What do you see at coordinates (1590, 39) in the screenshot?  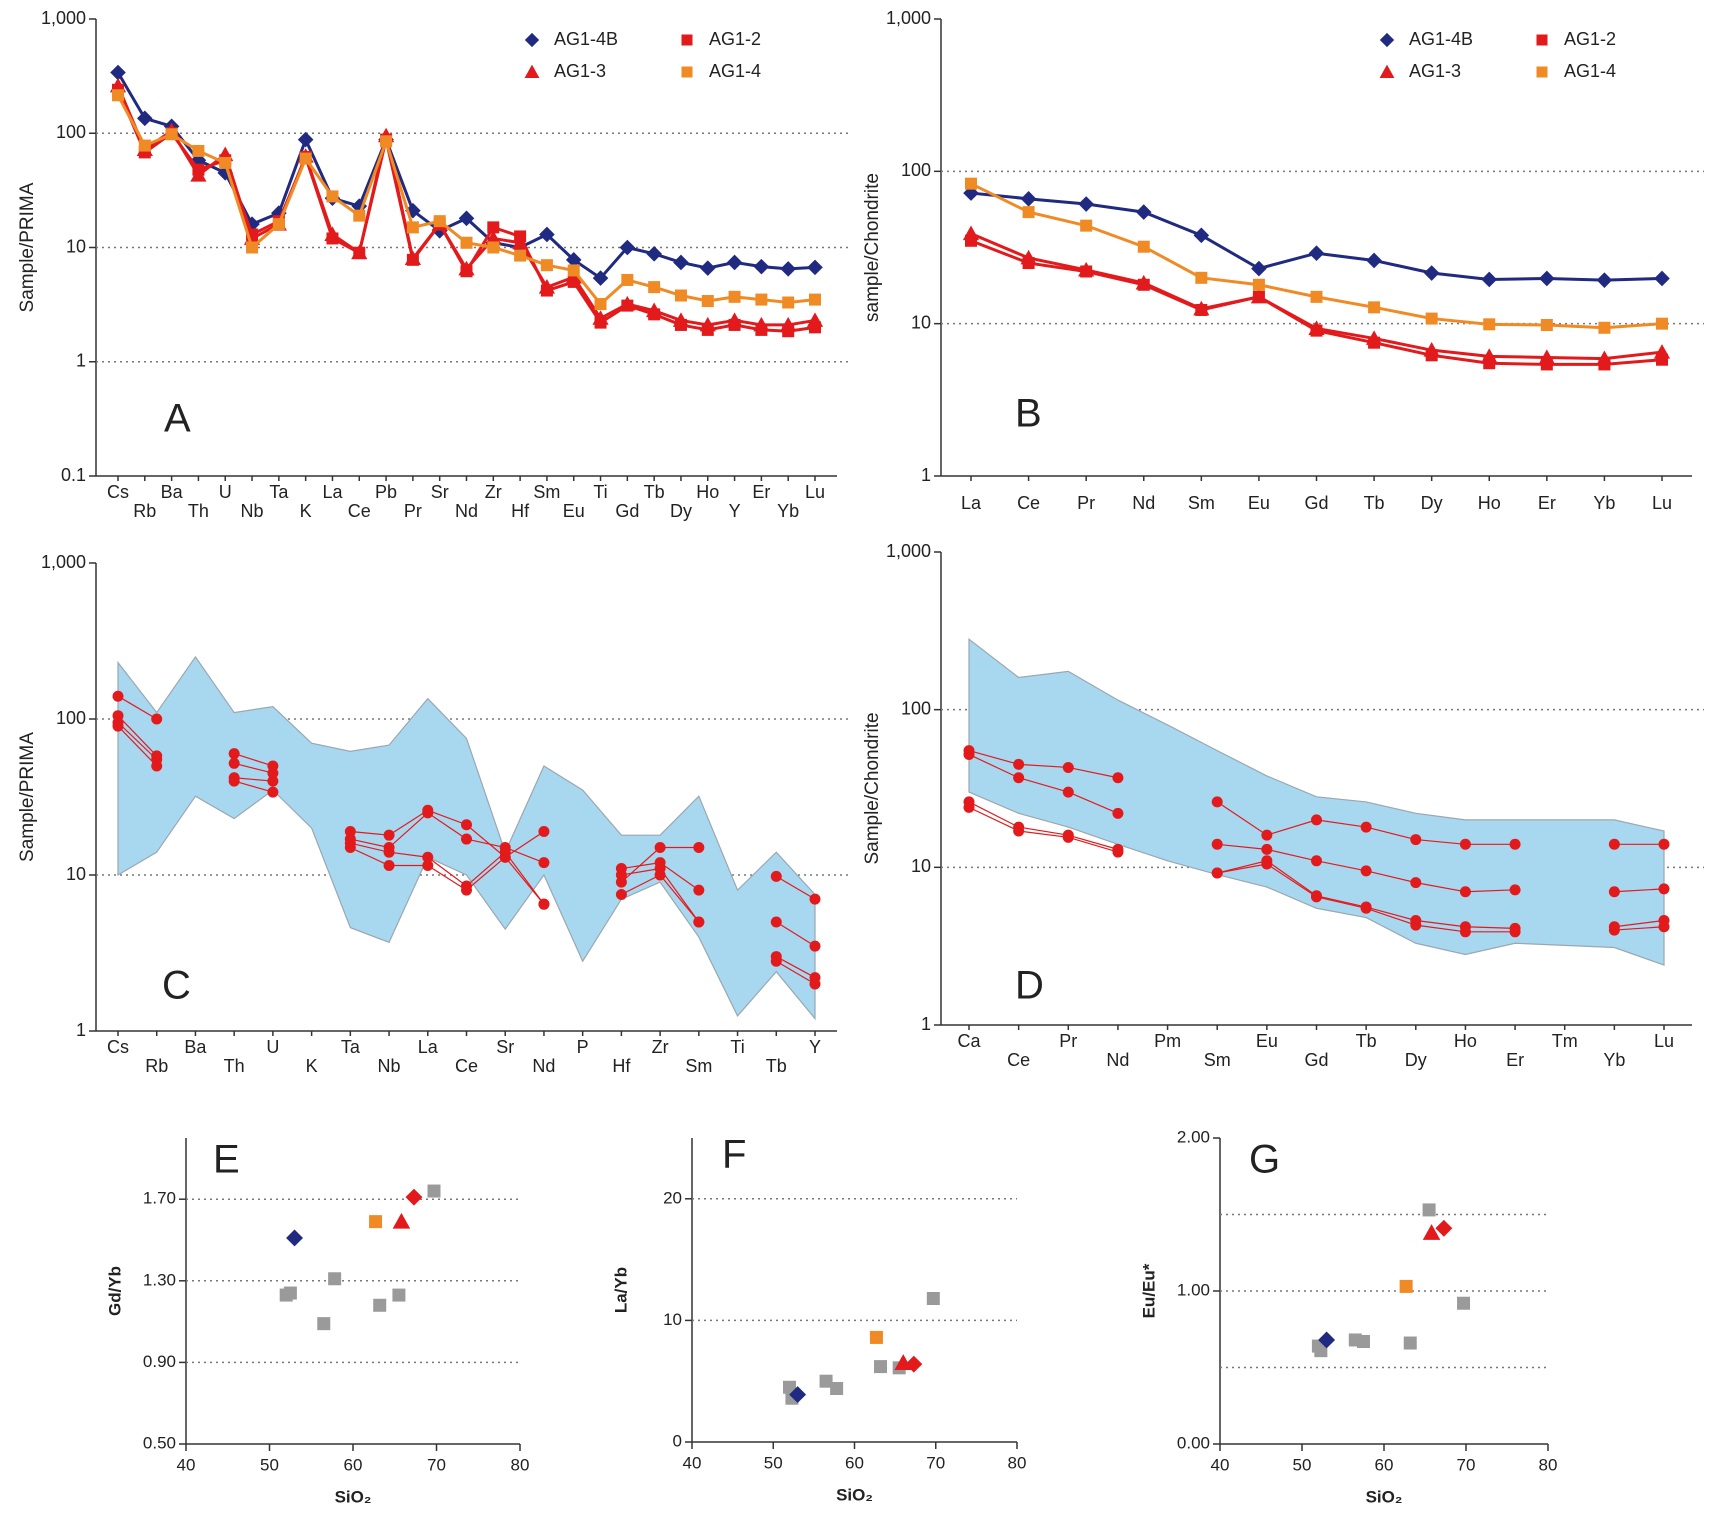 I see `legend-label: AG1-2` at bounding box center [1590, 39].